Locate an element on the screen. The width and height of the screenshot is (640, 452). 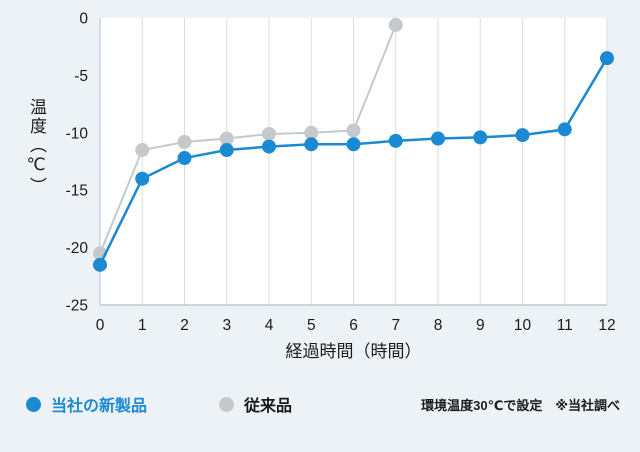
x-tick-label: 9 is located at coordinates (480, 325).